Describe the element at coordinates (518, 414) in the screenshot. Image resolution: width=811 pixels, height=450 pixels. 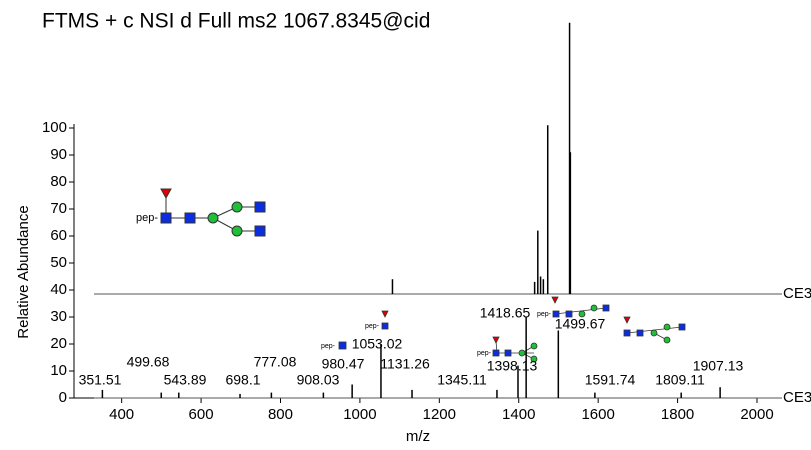
I see `x-tick-label: 1400` at that location.